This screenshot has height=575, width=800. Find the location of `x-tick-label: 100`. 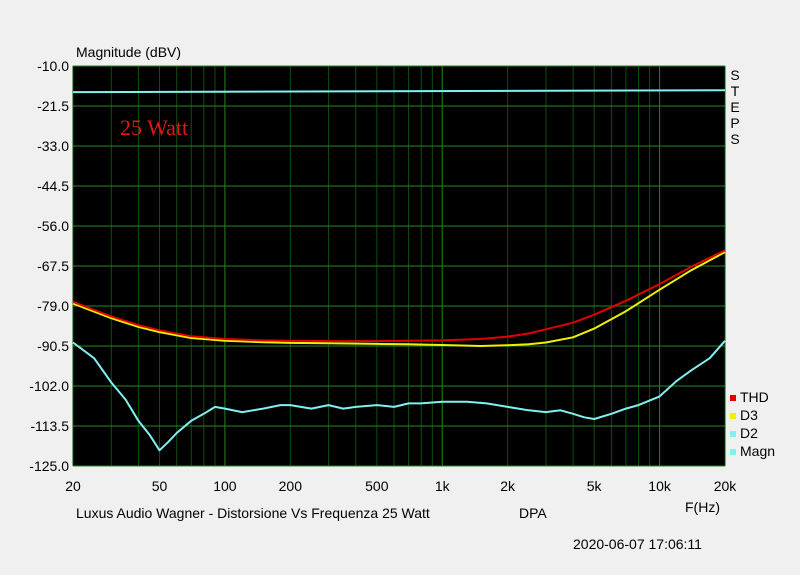

x-tick-label: 100 is located at coordinates (225, 486).